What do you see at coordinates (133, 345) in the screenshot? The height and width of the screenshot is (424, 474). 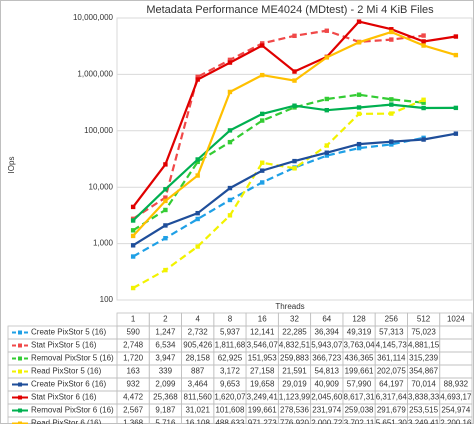 I see `table-value: 2,748` at bounding box center [133, 345].